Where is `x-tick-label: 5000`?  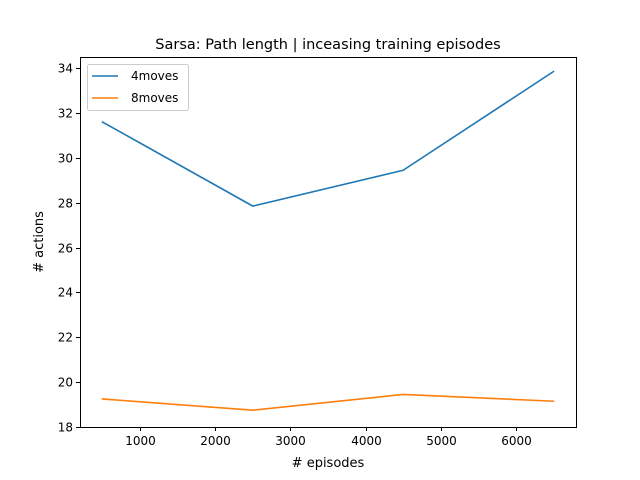 x-tick-label: 5000 is located at coordinates (441, 441).